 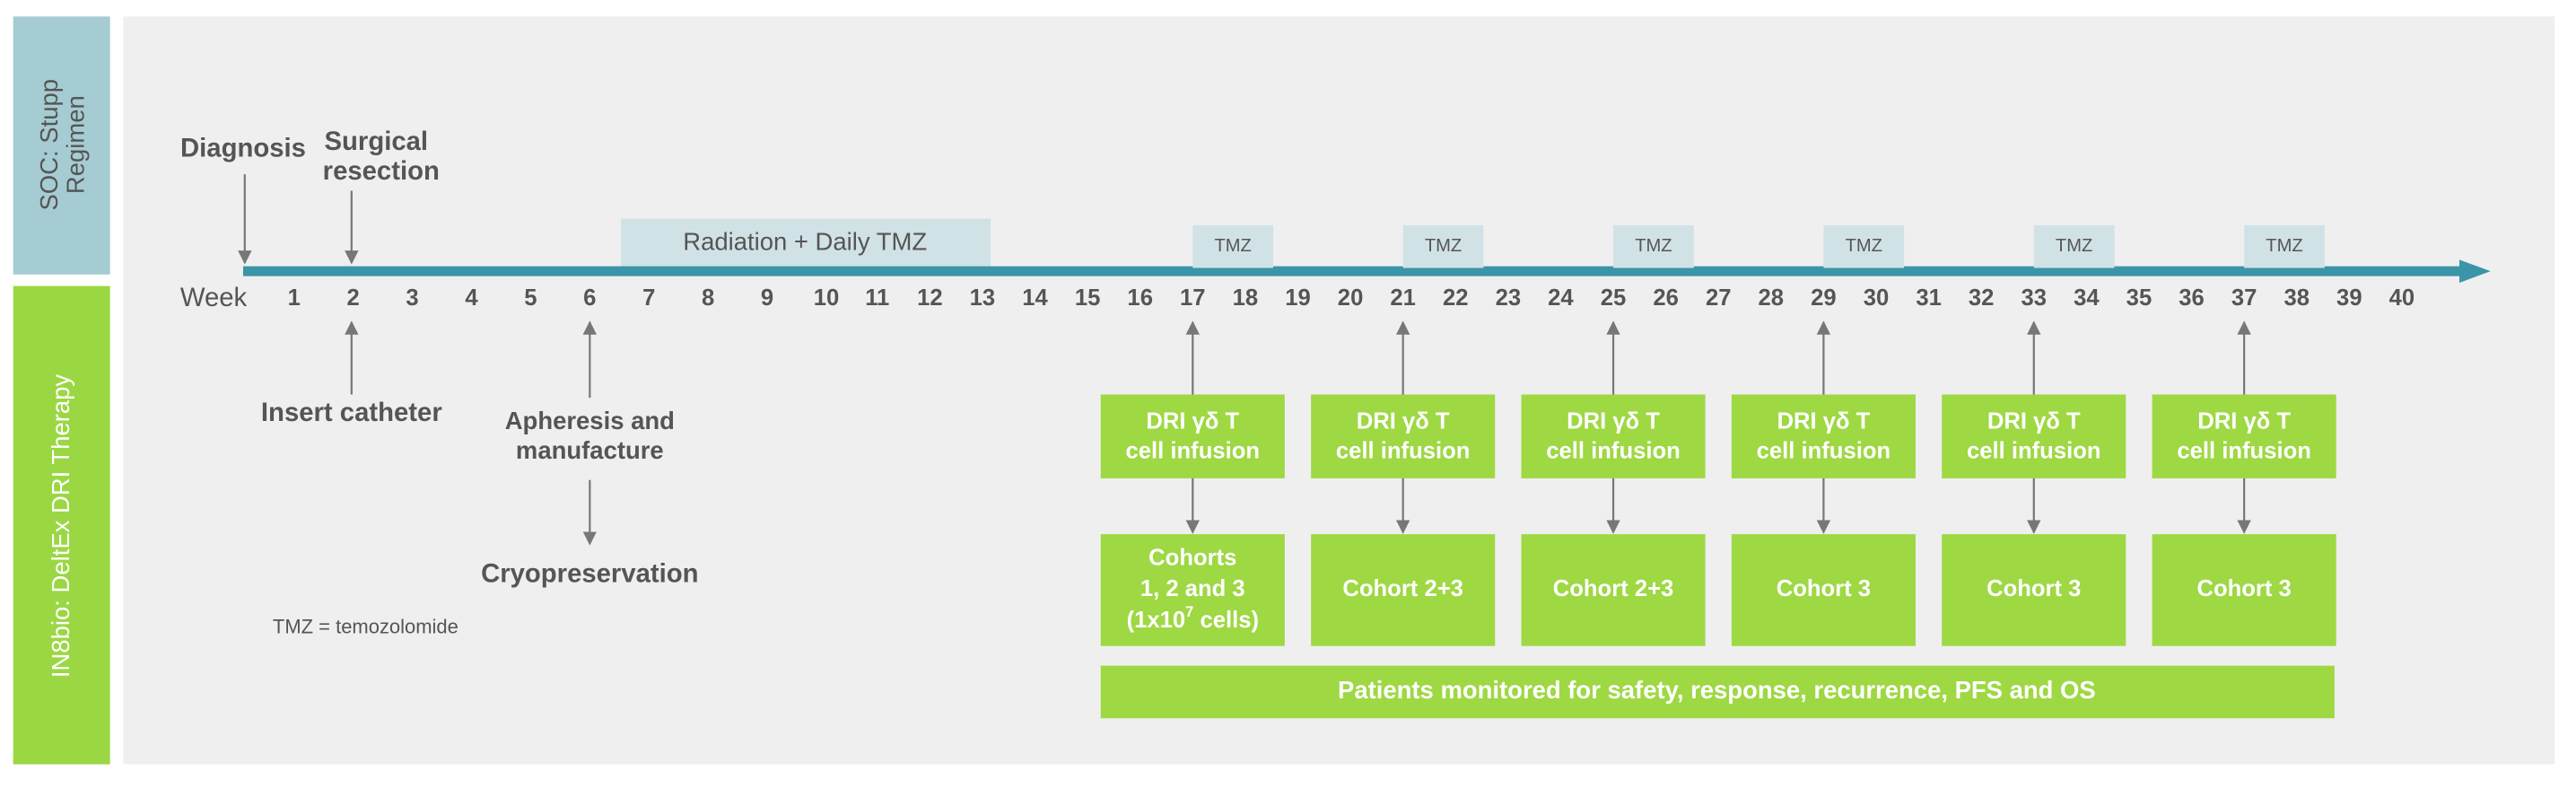 What do you see at coordinates (2244, 298) in the screenshot?
I see `week-number: 37` at bounding box center [2244, 298].